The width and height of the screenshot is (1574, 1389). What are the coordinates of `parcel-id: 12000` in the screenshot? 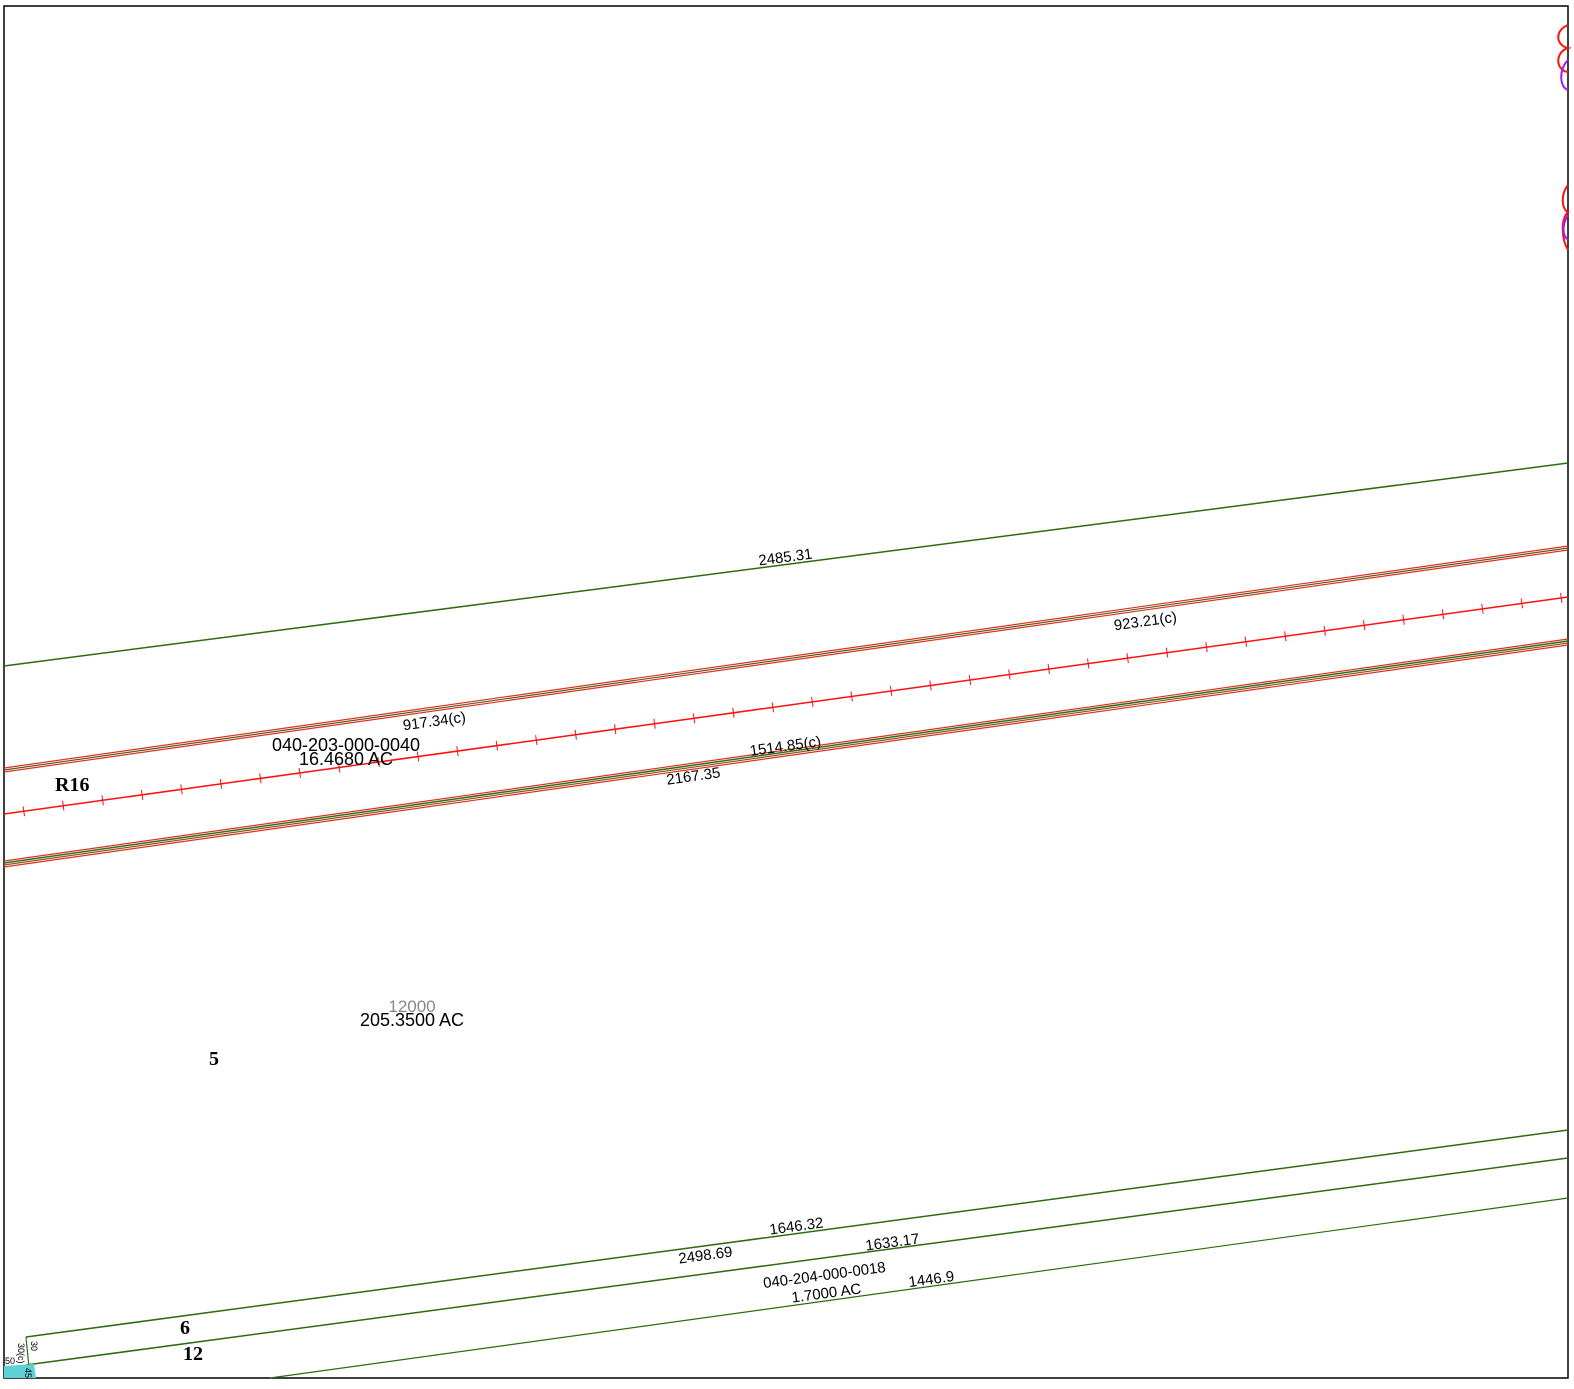 It's located at (411, 1006).